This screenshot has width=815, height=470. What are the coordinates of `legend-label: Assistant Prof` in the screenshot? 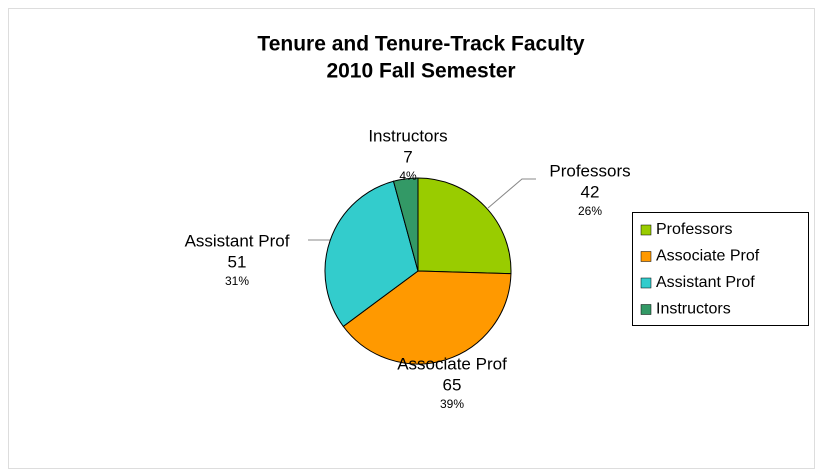 It's located at (705, 282).